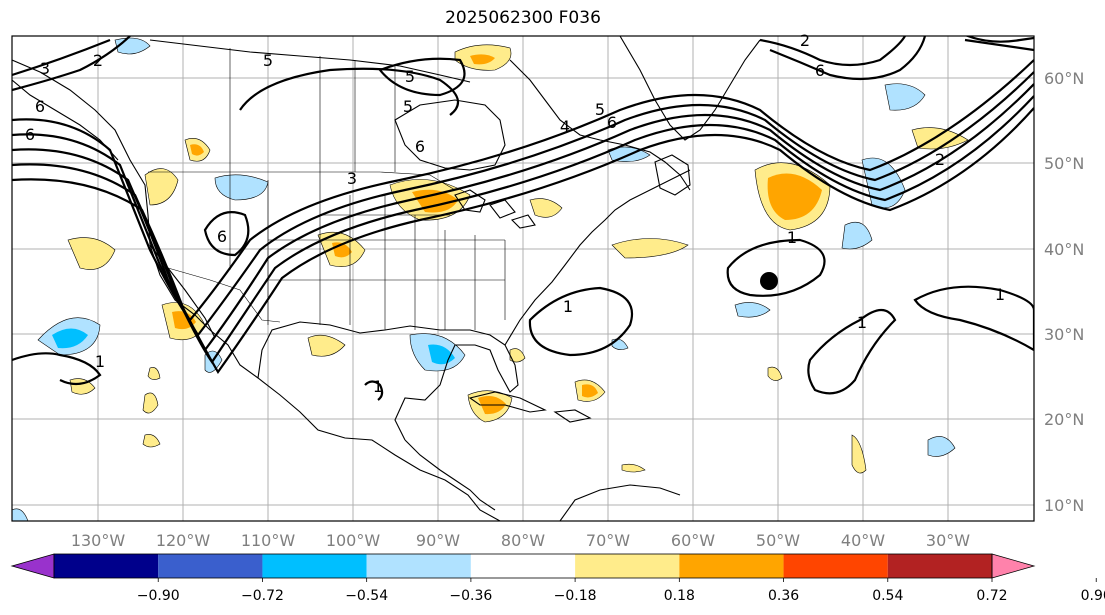  What do you see at coordinates (158, 596) in the screenshot?
I see `colorbar-tick-label: −0.90` at bounding box center [158, 596].